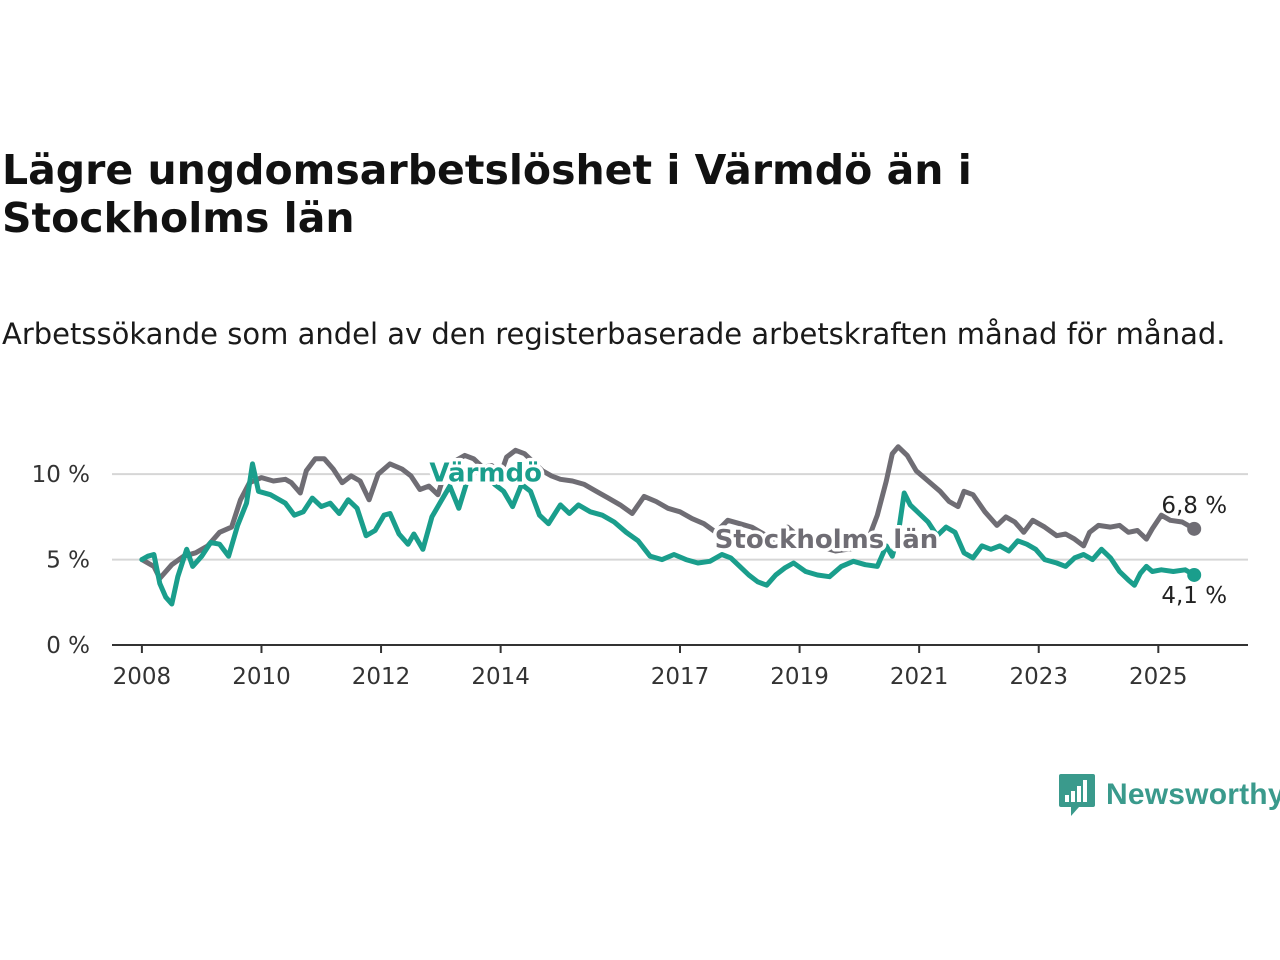 This screenshot has width=1280, height=960. Describe the element at coordinates (68, 646) in the screenshot. I see `y-tick-label: 0 %` at that location.